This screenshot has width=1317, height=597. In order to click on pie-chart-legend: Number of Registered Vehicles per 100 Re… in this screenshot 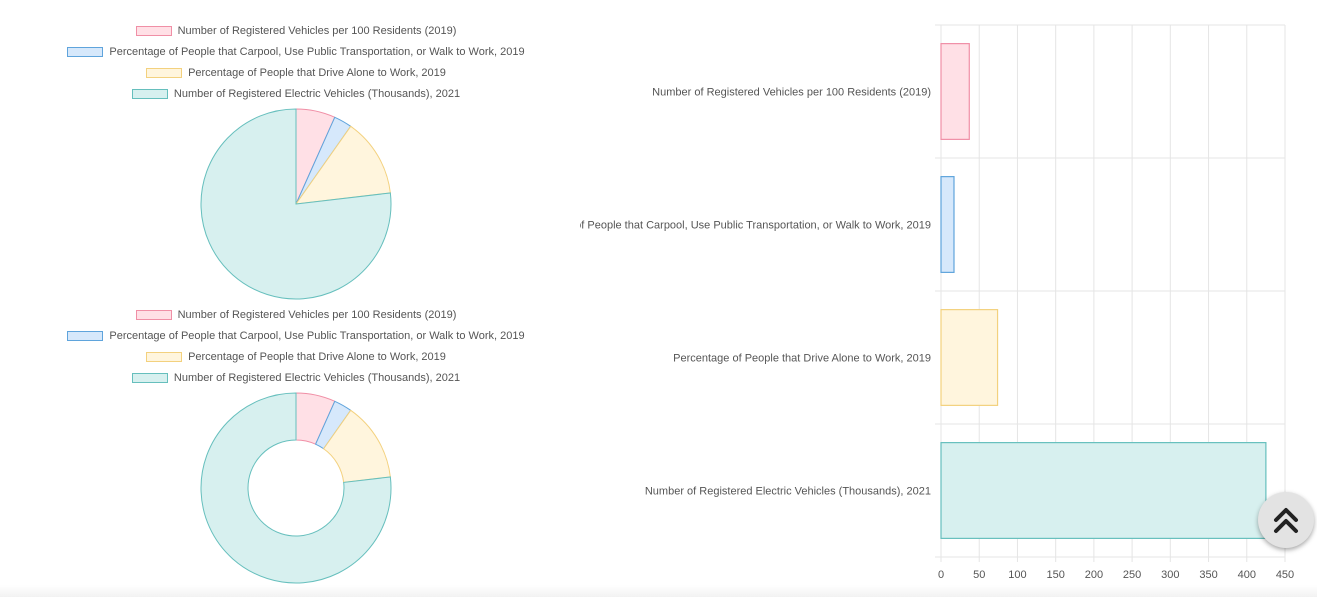, I will do `click(296, 62)`.